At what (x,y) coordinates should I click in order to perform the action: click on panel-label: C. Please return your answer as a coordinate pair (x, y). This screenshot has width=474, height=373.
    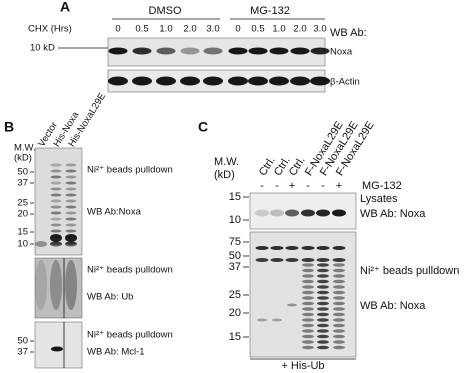
    Looking at the image, I should click on (203, 127).